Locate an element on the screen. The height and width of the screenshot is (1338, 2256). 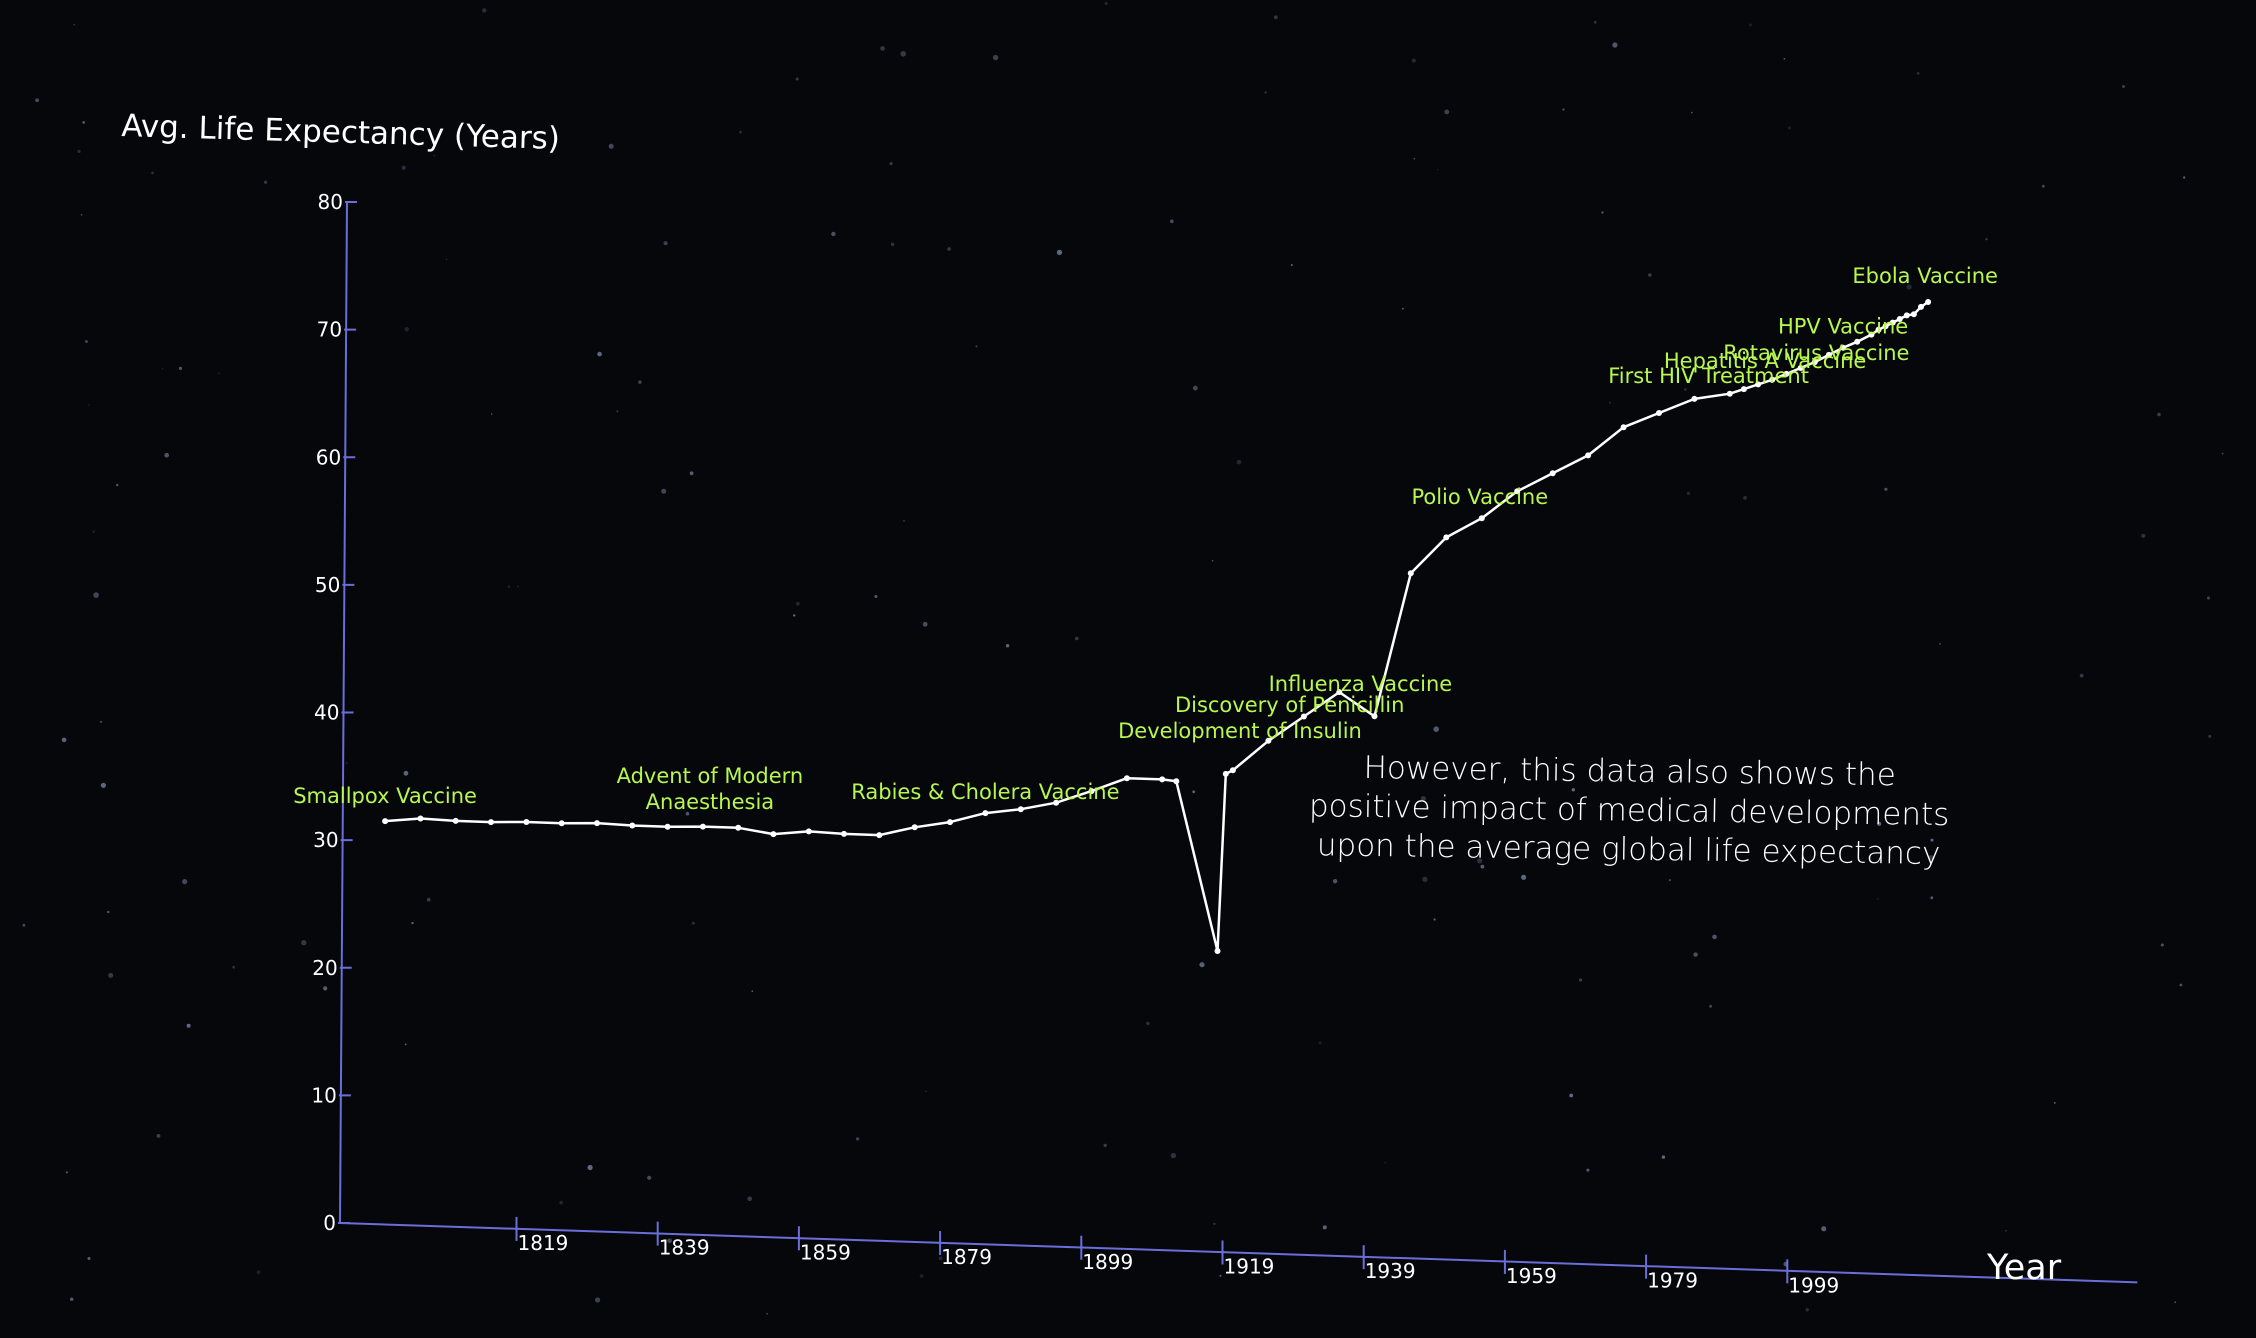
x-axis-line is located at coordinates (1238, 1253).